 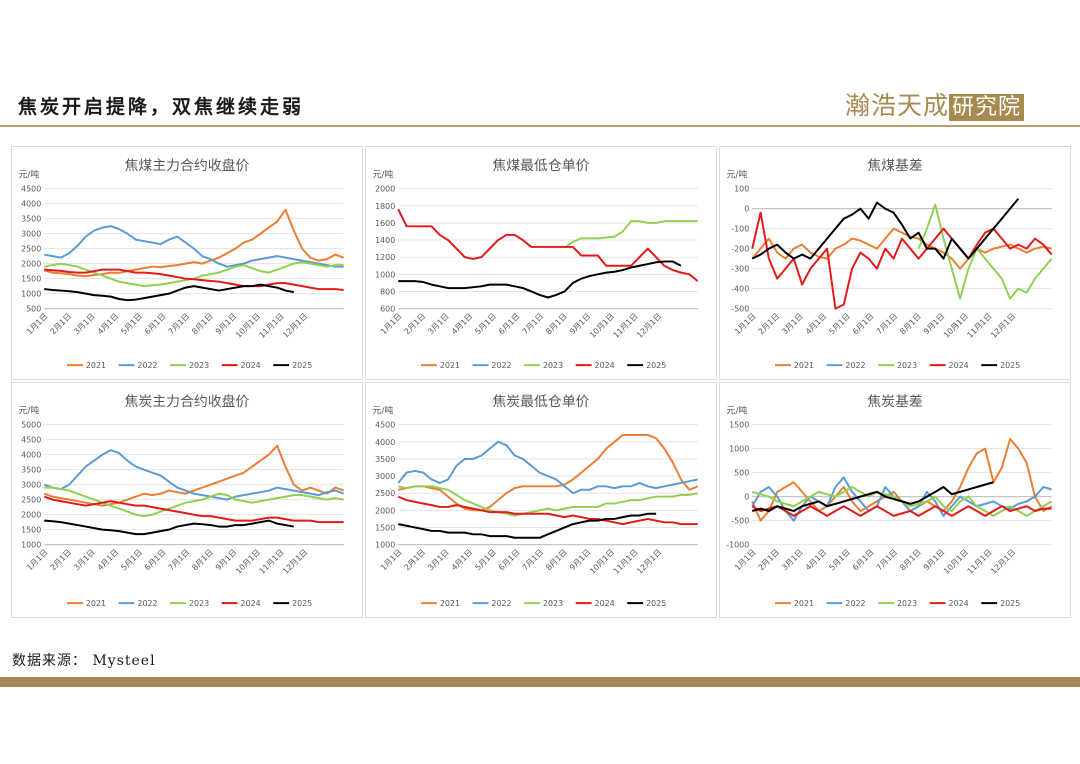 I want to click on chart-title: 焦煤最低仓单价, so click(x=540, y=166).